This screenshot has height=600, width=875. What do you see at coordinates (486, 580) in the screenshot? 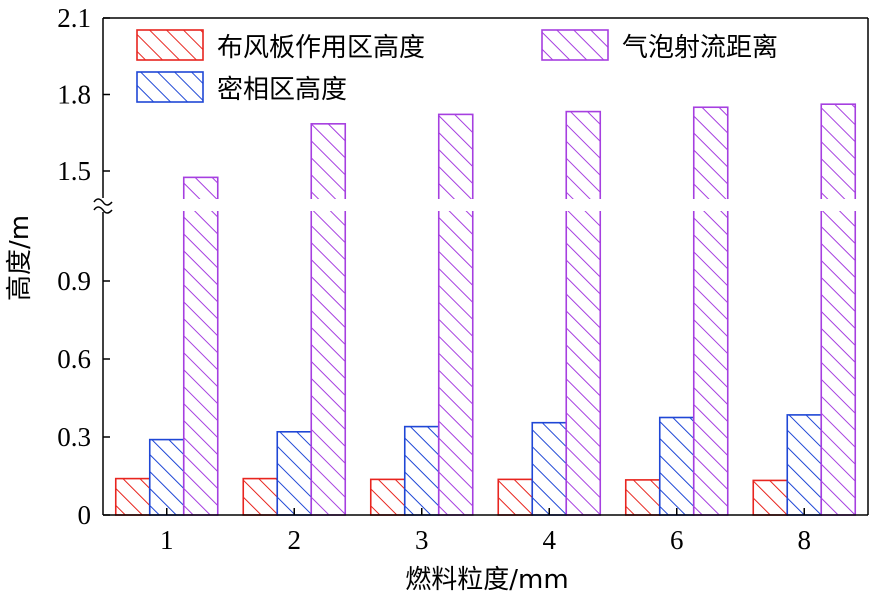
I see `x-axis-title: 燃料粒度/mm` at bounding box center [486, 580].